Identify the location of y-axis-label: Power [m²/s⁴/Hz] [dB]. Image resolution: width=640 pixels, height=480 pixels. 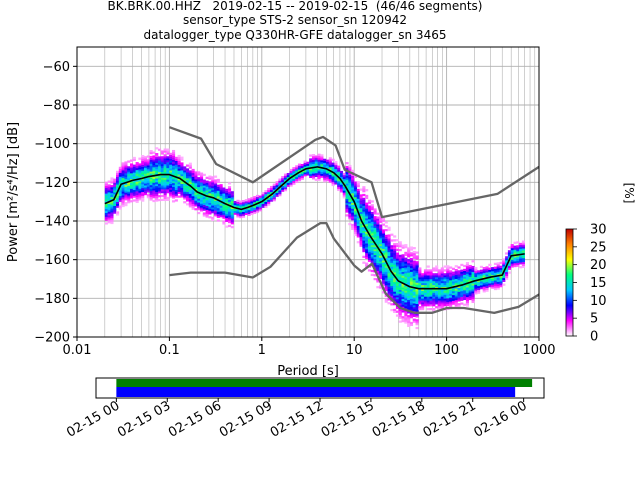
(13, 192).